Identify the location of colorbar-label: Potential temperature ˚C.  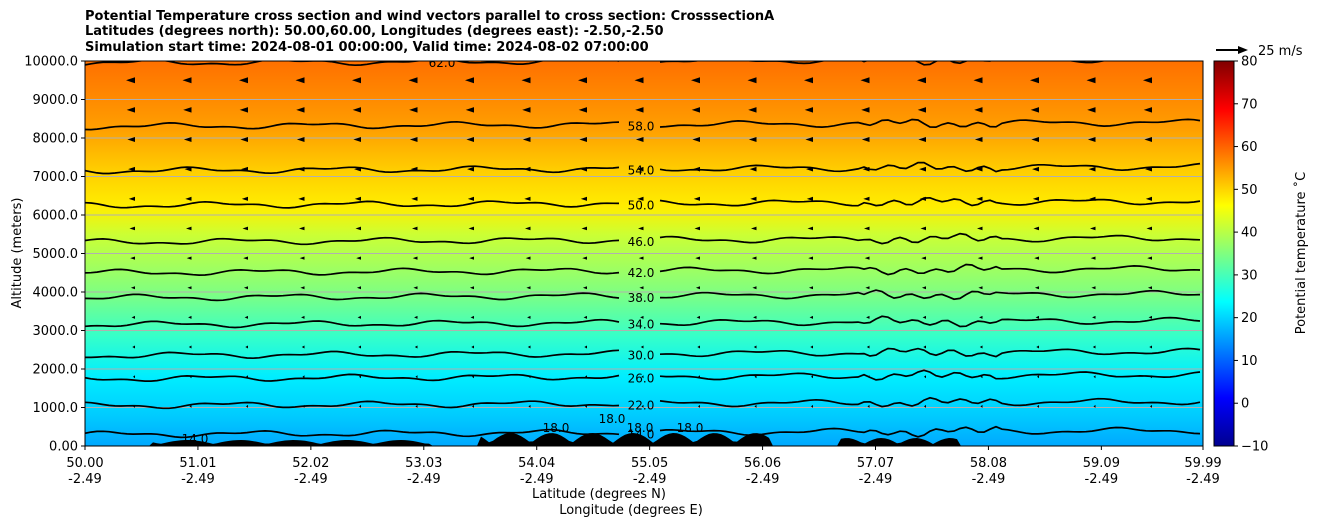
(1301, 253).